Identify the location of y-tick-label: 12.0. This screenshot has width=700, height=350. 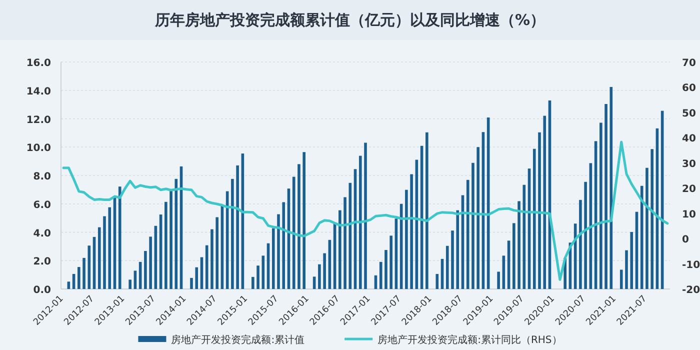
(39, 120).